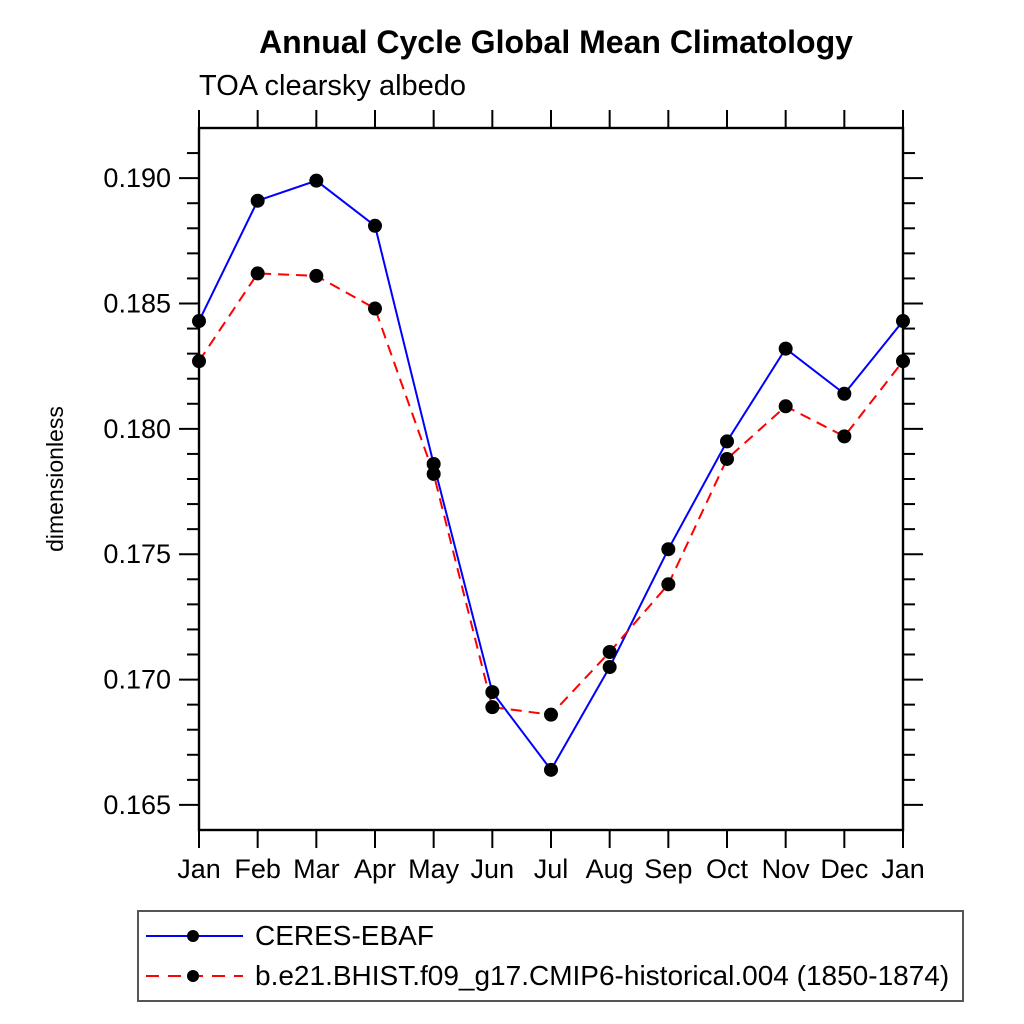 Image resolution: width=1024 pixels, height=1024 pixels. What do you see at coordinates (844, 393) in the screenshot?
I see `data-point-series0-Dec` at bounding box center [844, 393].